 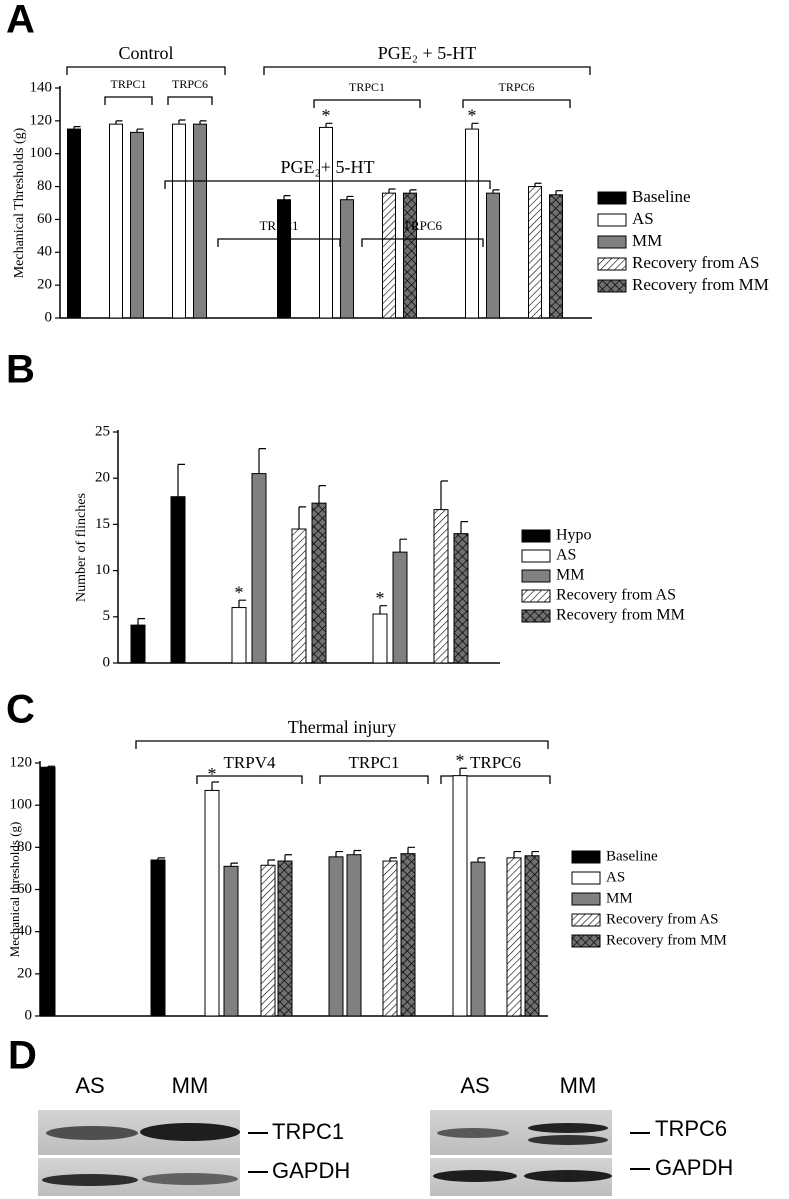 I want to click on group-label: TRPV4, so click(x=250, y=762).